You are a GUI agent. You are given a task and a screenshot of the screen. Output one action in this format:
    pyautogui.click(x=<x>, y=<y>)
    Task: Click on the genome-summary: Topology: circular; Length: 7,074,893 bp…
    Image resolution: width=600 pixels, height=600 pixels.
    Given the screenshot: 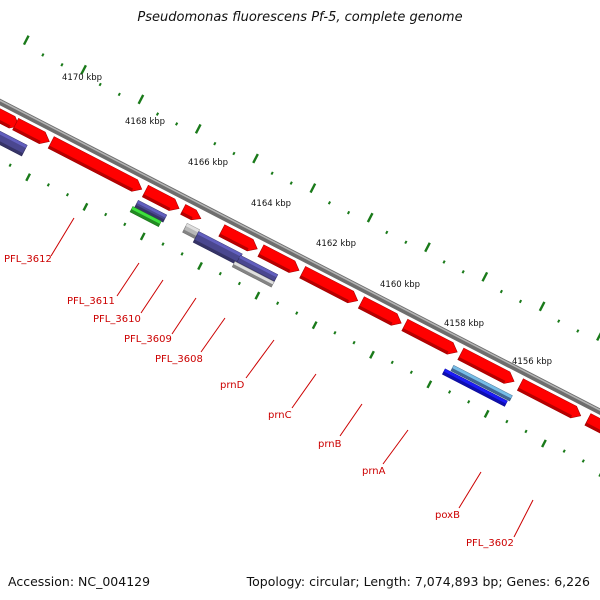 What is the action you would take?
    pyautogui.click(x=418, y=581)
    